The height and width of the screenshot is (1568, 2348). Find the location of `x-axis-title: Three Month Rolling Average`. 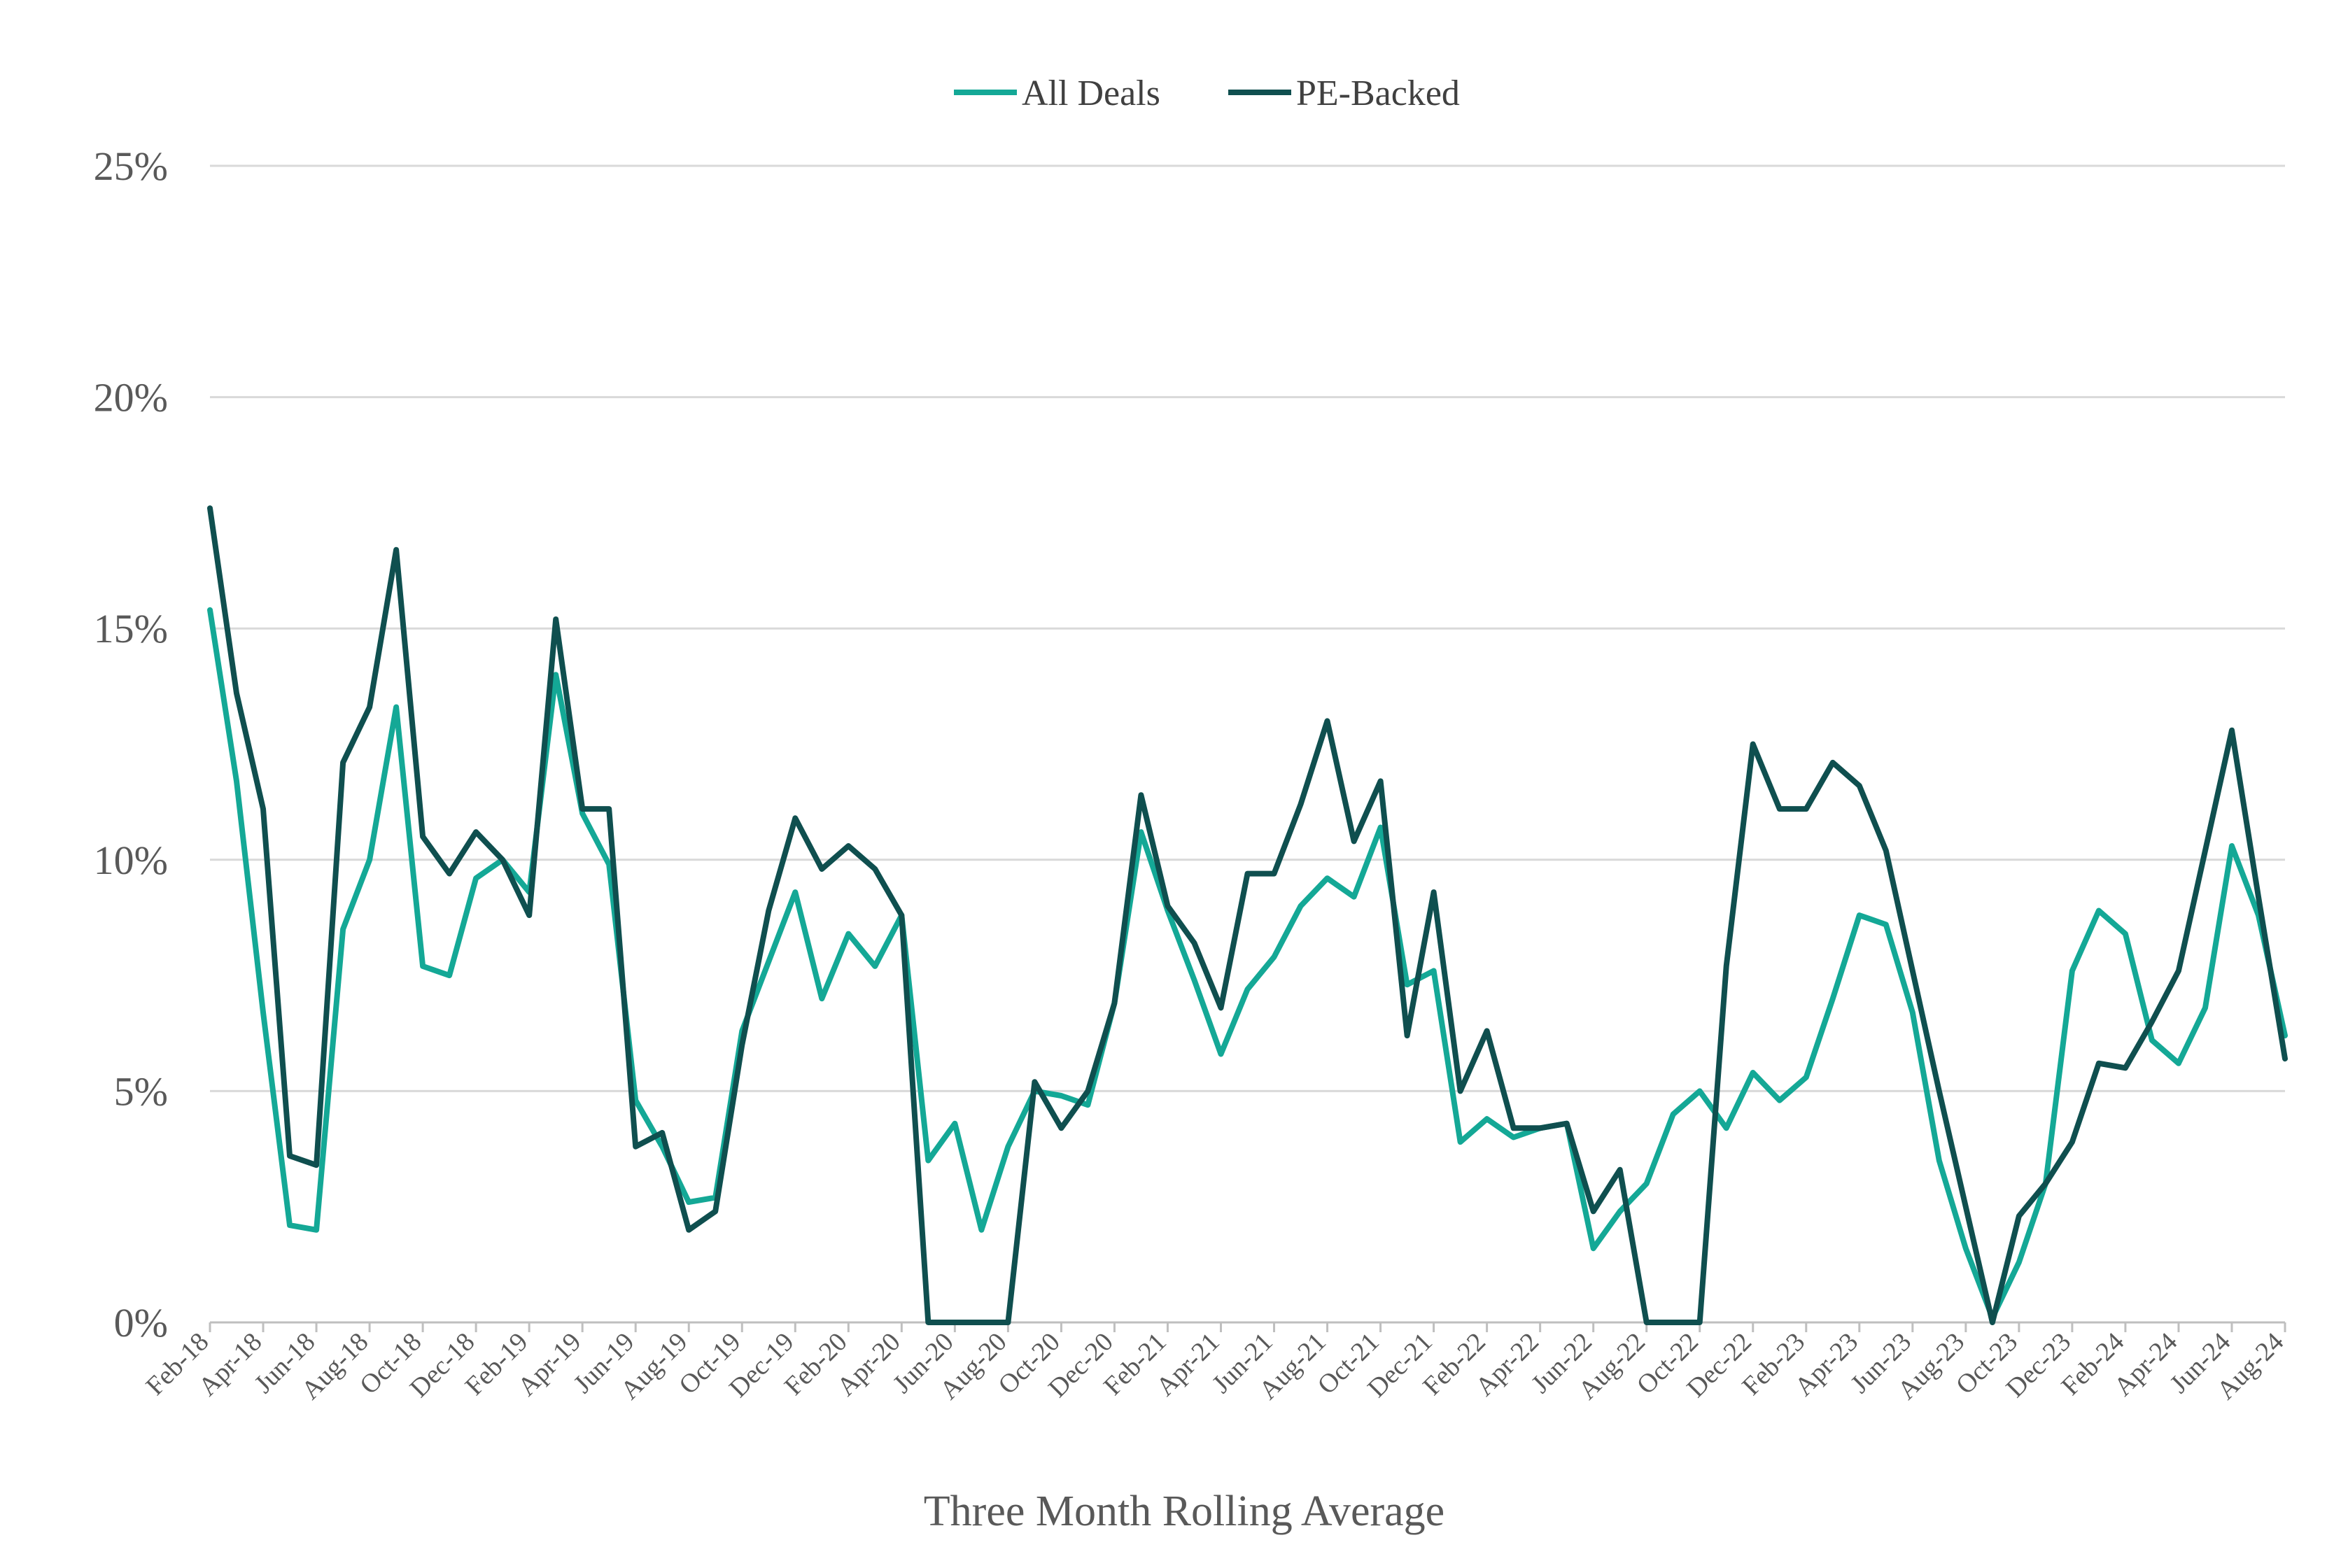

x-axis-title: Three Month Rolling Average is located at coordinates (1184, 1511).